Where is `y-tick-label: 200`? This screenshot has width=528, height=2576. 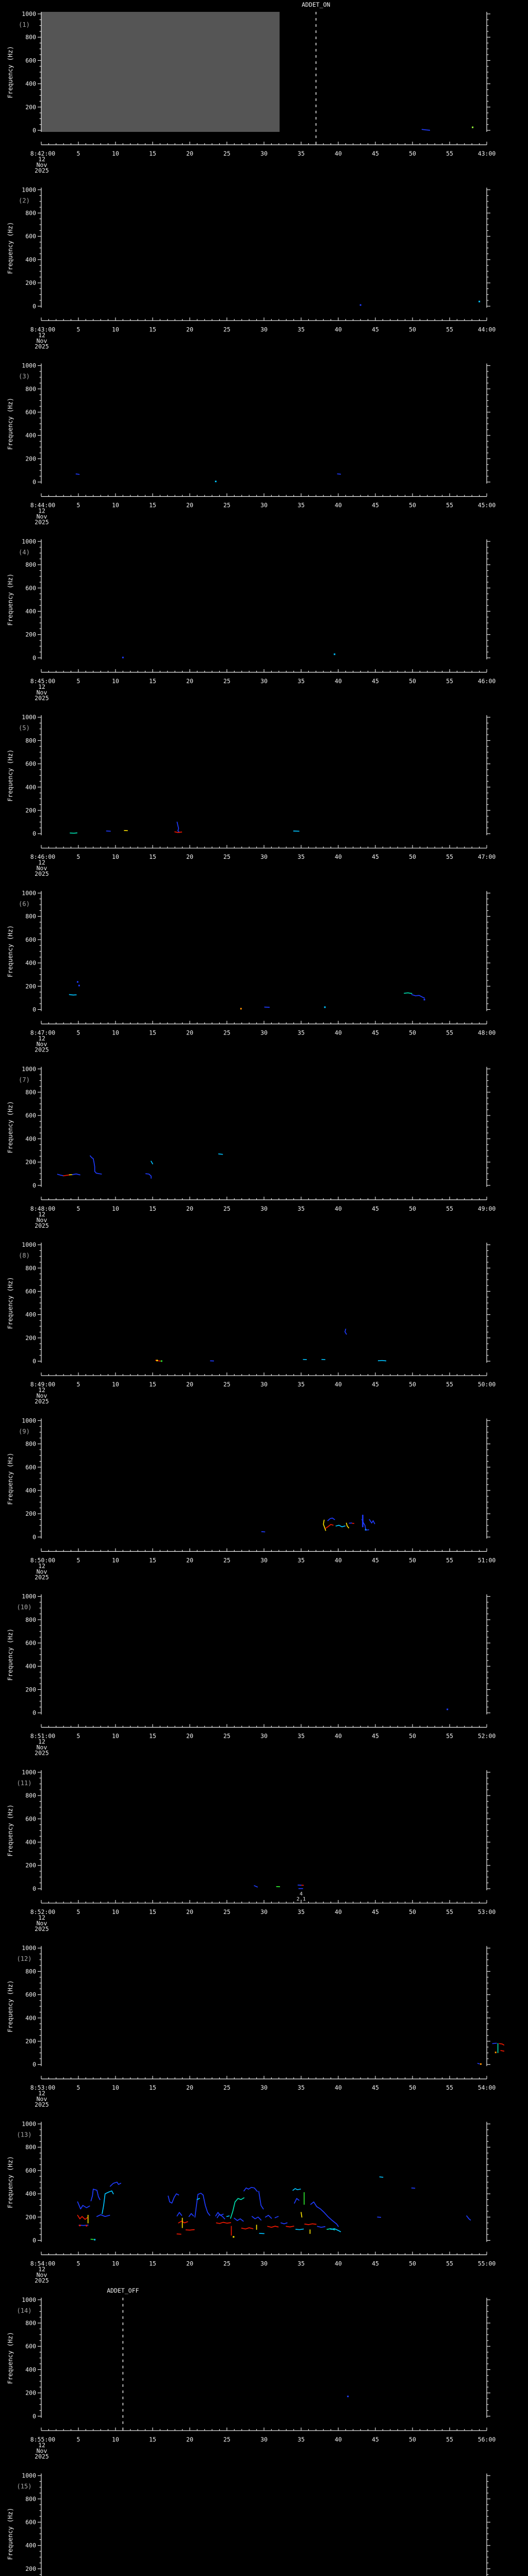 y-tick-label: 200 is located at coordinates (31, 282).